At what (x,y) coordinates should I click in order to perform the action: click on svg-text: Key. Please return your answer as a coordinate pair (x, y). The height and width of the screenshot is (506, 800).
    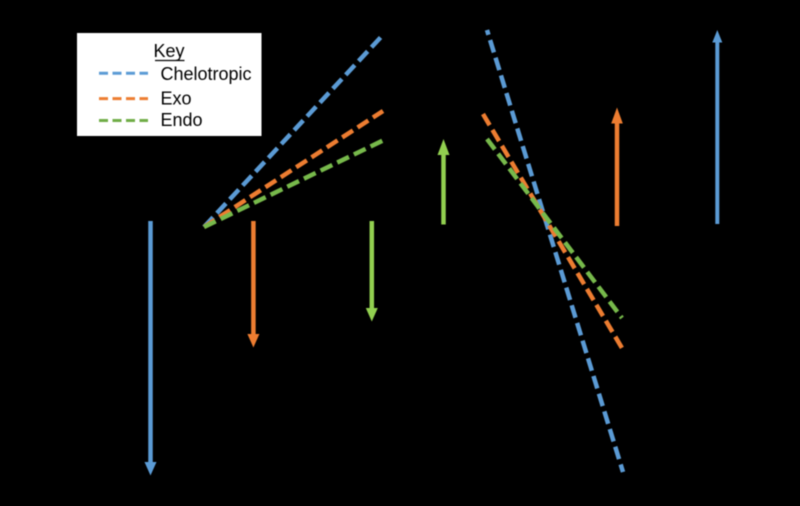
    Looking at the image, I should click on (168, 51).